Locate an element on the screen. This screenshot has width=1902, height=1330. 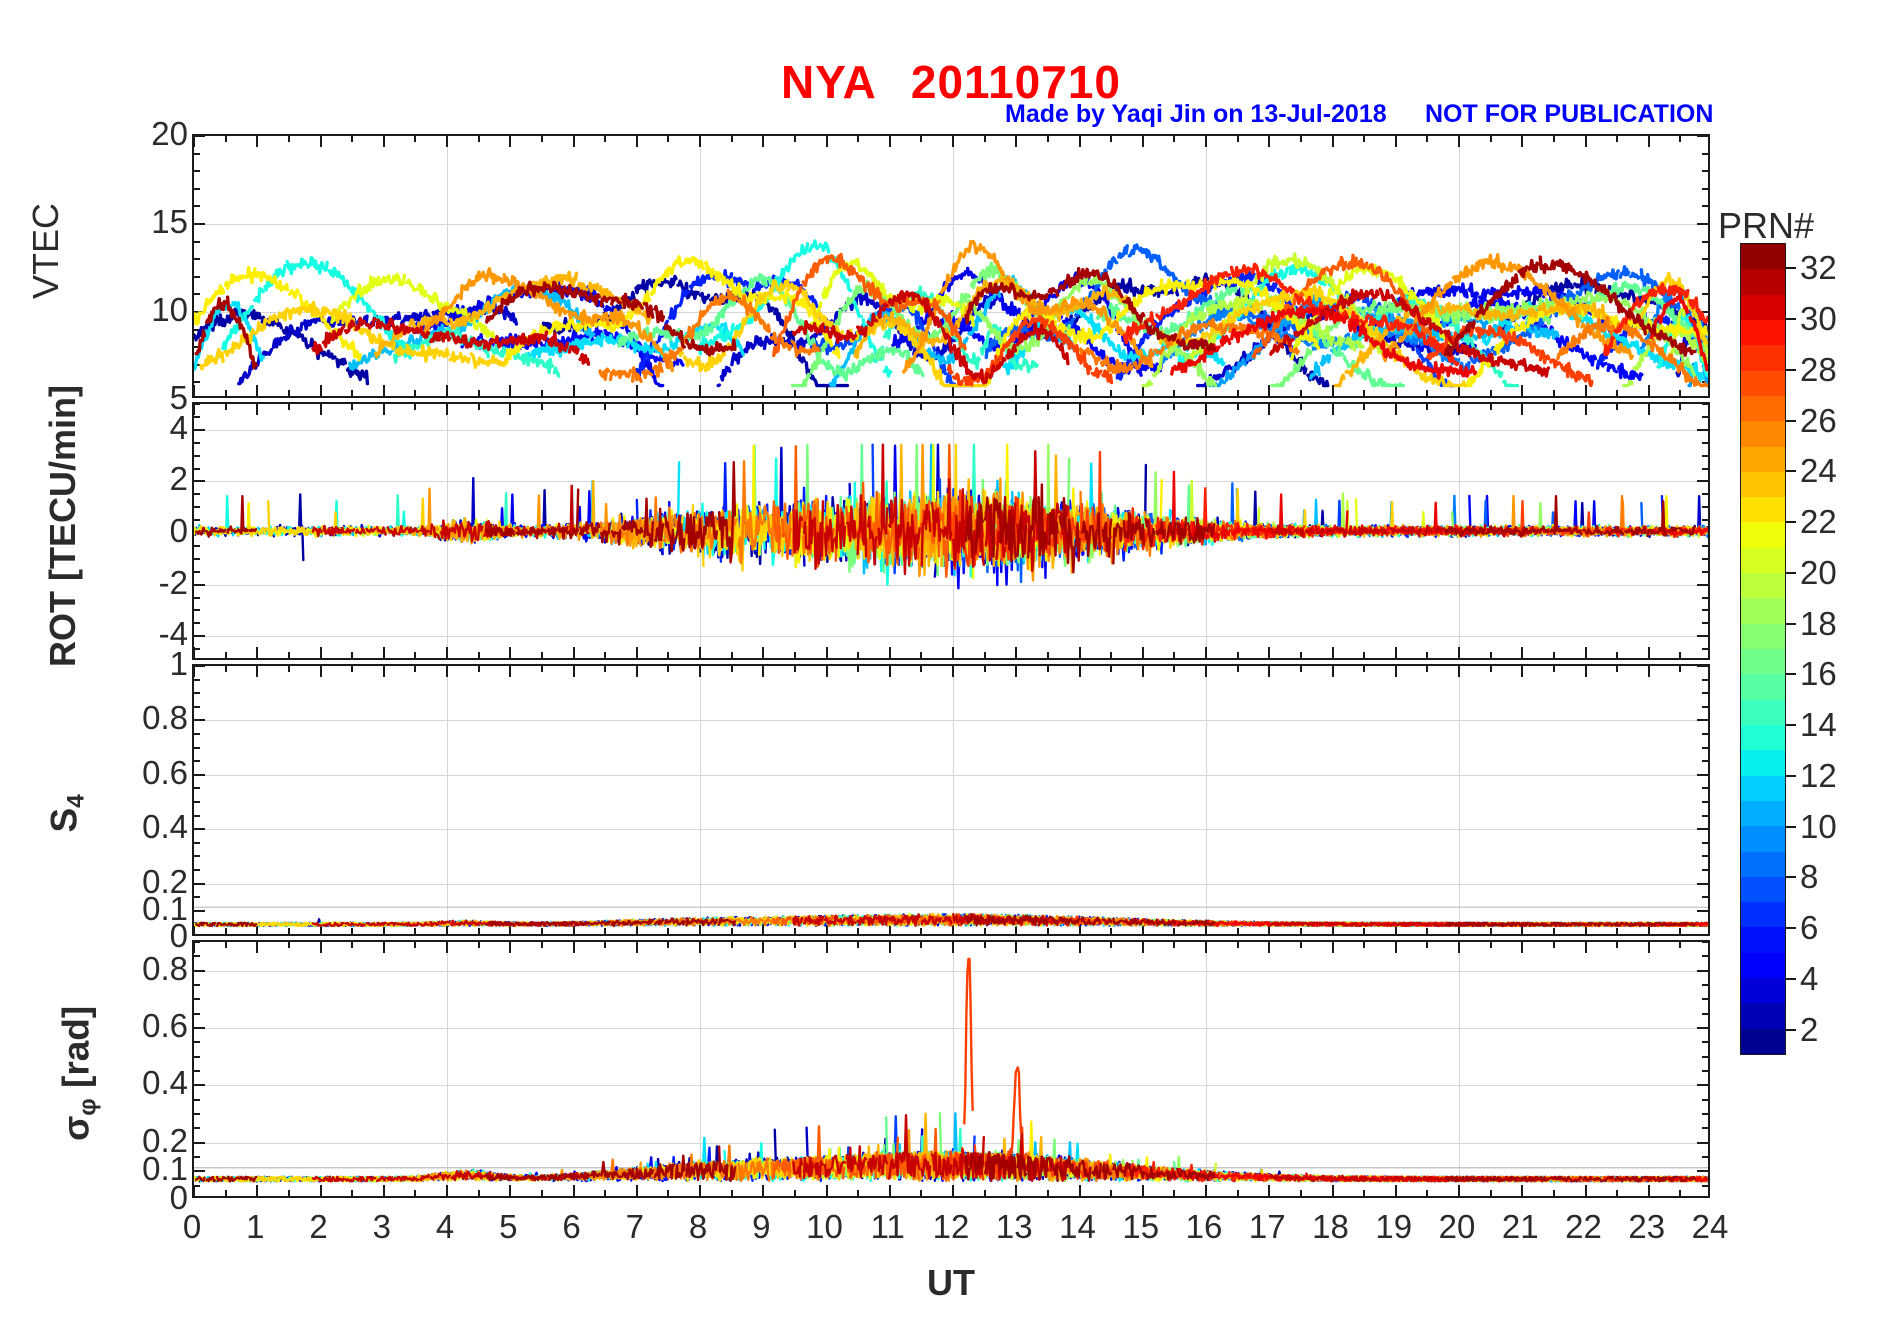
x-tick-label: 19 is located at coordinates (1394, 1226).